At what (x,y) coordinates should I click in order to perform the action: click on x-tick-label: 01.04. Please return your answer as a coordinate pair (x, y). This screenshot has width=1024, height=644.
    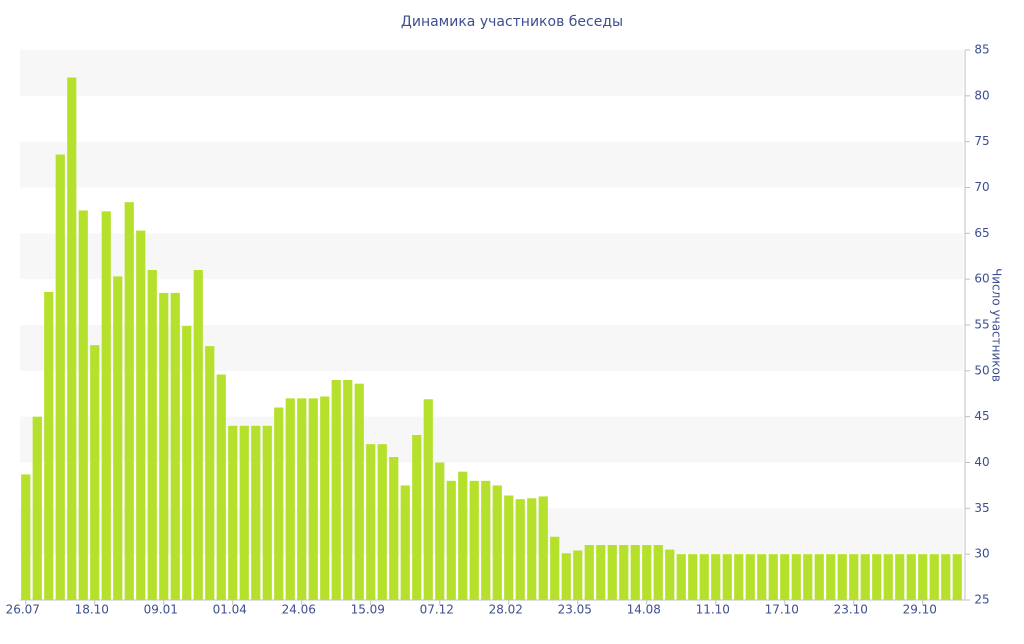
    Looking at the image, I should click on (230, 610).